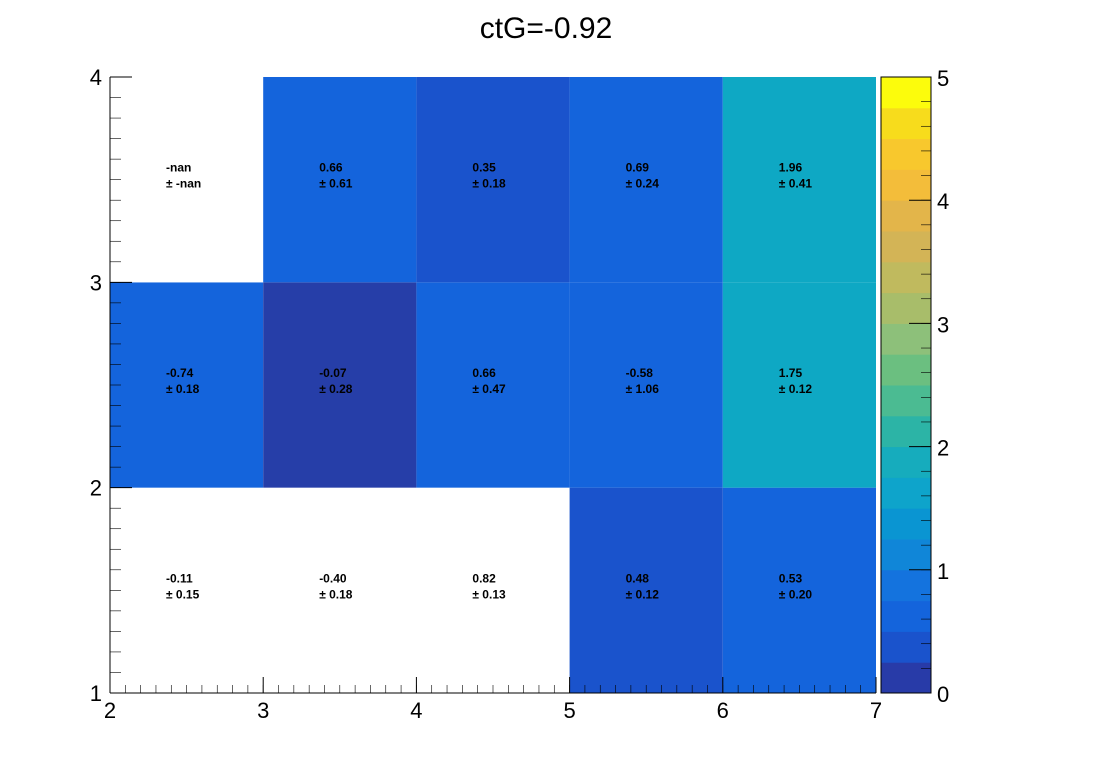 The height and width of the screenshot is (772, 1096). What do you see at coordinates (876, 710) in the screenshot?
I see `x-tick-label: 7` at bounding box center [876, 710].